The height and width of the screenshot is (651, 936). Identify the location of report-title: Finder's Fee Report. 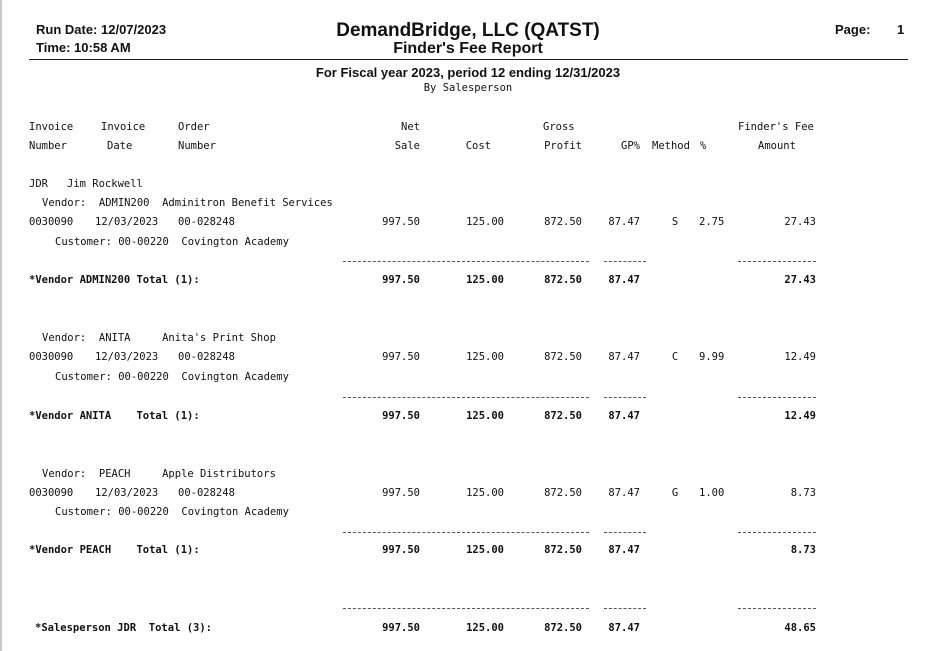
(468, 48).